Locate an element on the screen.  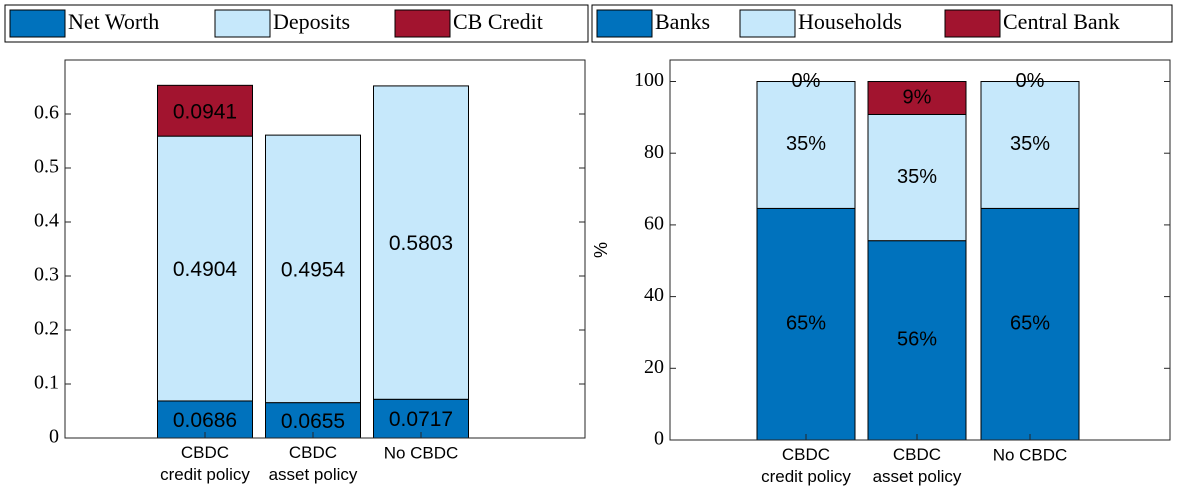
y-tick-label: 60 is located at coordinates (654, 223).